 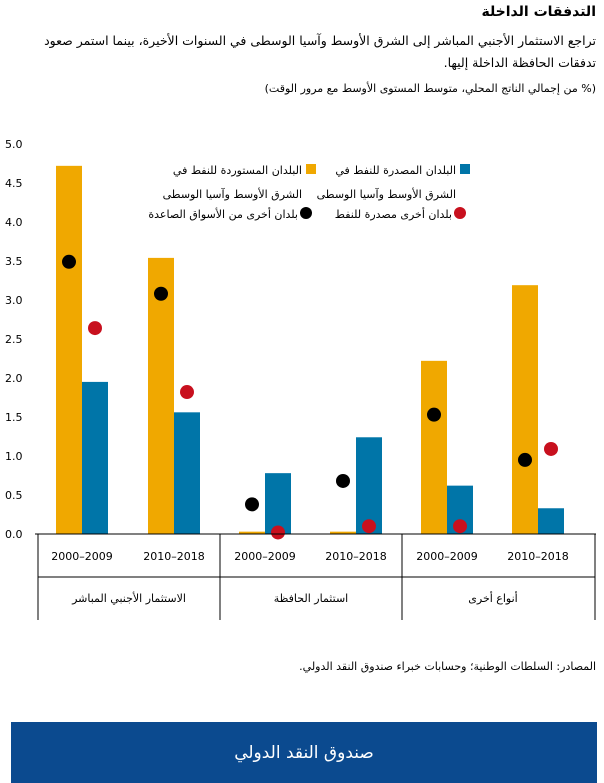 What do you see at coordinates (14, 417) in the screenshot?
I see `y-tick-label: 1.5` at bounding box center [14, 417].